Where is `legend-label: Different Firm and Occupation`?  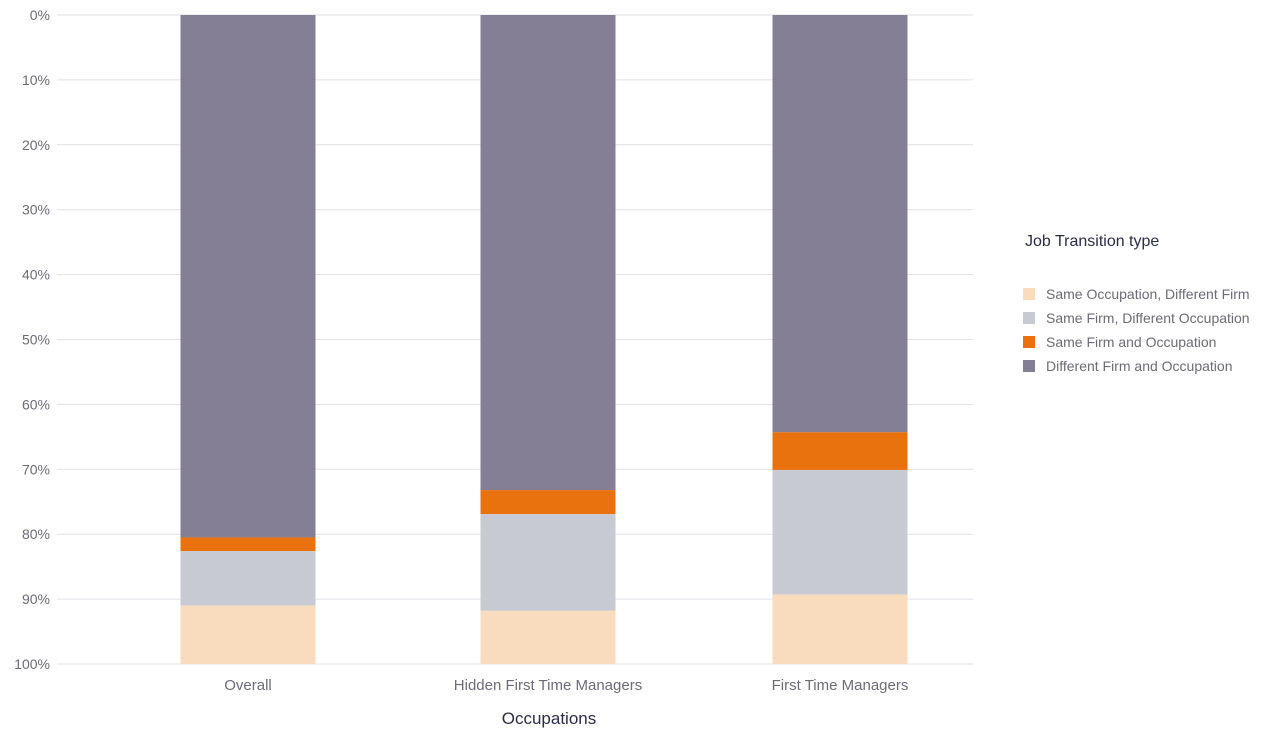 legend-label: Different Firm and Occupation is located at coordinates (1139, 366).